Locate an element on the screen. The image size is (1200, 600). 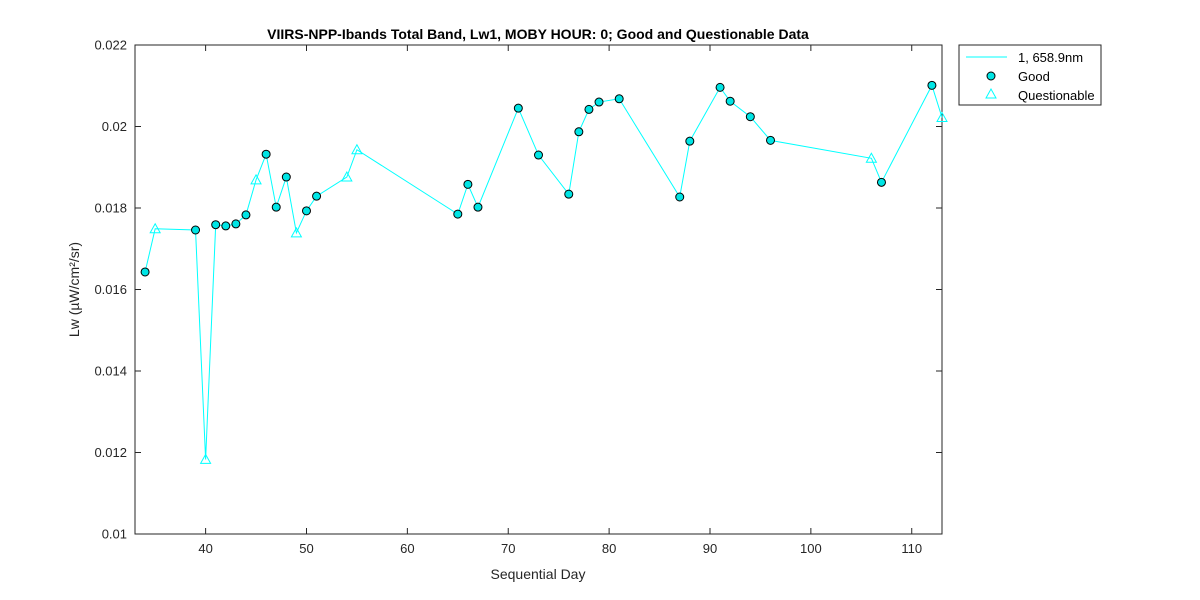
x-axis-label: Sequential Day is located at coordinates (538, 574).